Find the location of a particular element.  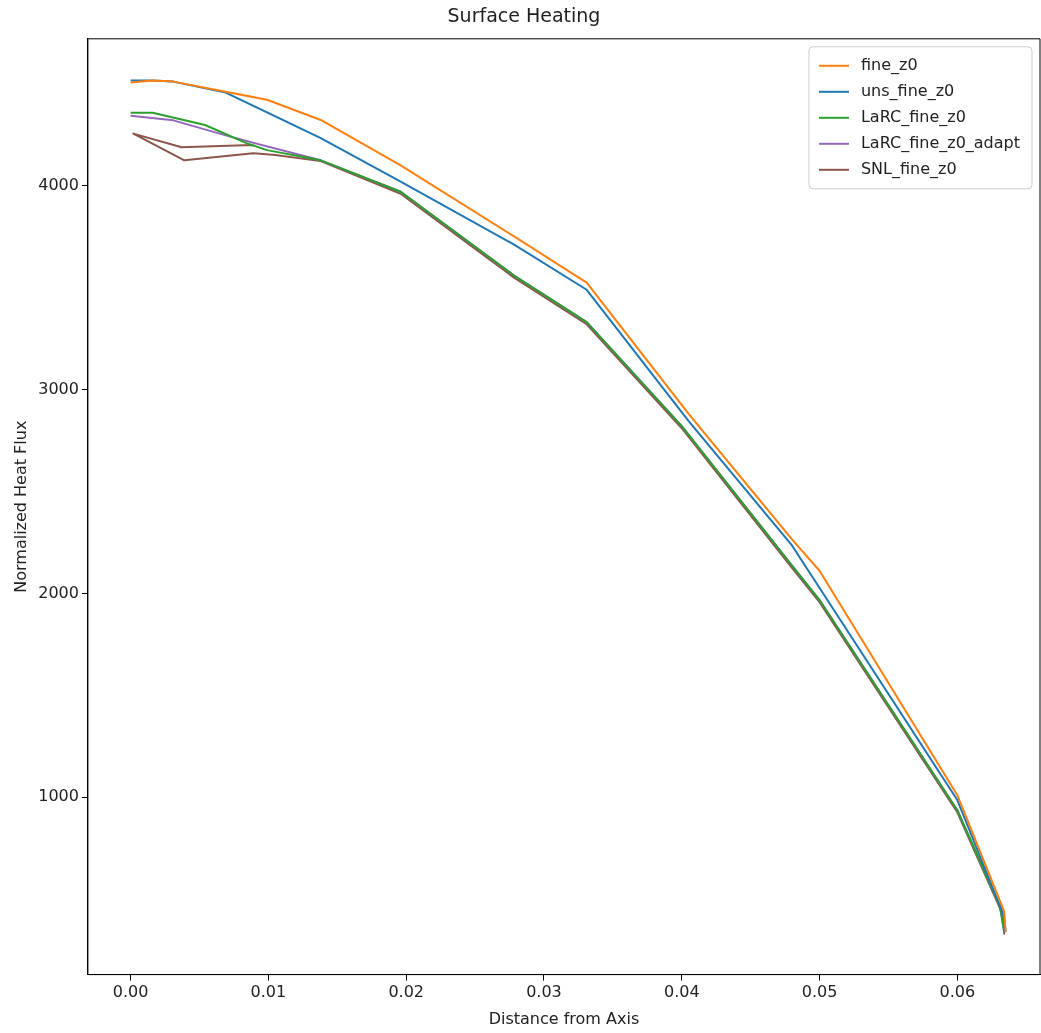

legend-label: SNL_fine_z0 is located at coordinates (908, 168).